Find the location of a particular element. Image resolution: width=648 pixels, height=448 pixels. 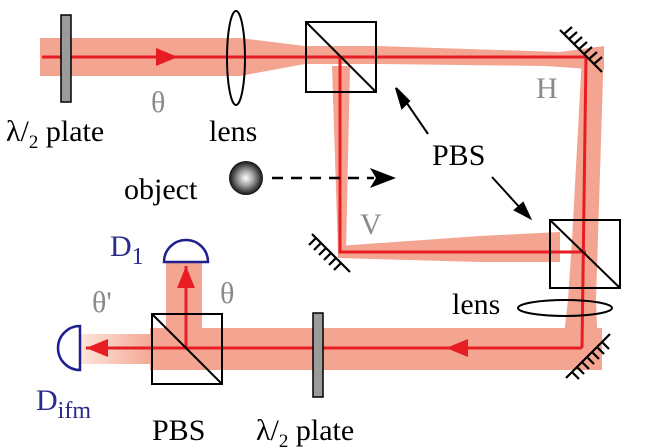

v-arm-label: V is located at coordinates (371, 224).